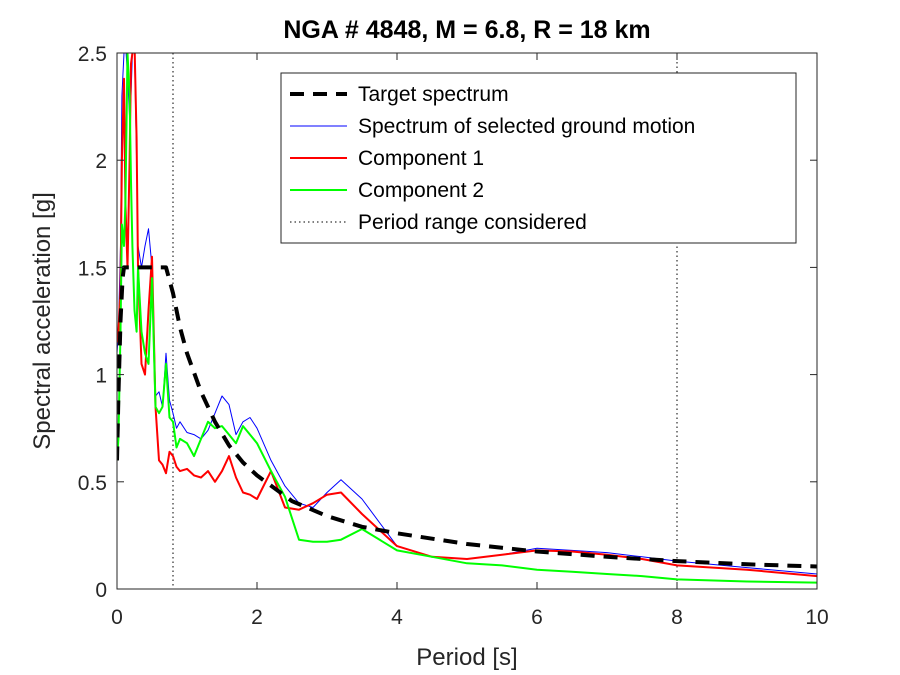 This screenshot has height=675, width=900. Describe the element at coordinates (101, 376) in the screenshot. I see `y-tick-label-2: 1` at that location.